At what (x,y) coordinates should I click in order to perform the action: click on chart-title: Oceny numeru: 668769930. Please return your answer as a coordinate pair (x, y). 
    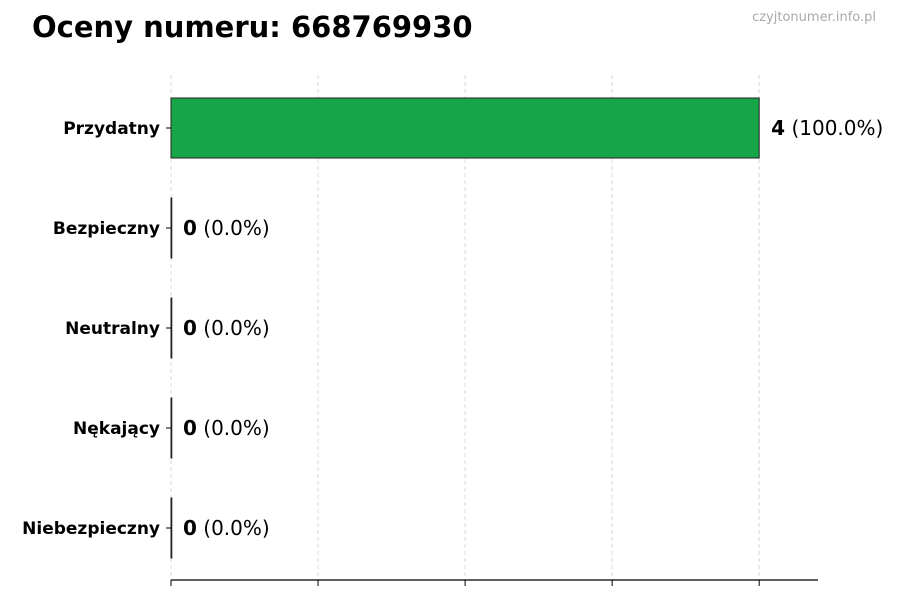
    Looking at the image, I should click on (252, 27).